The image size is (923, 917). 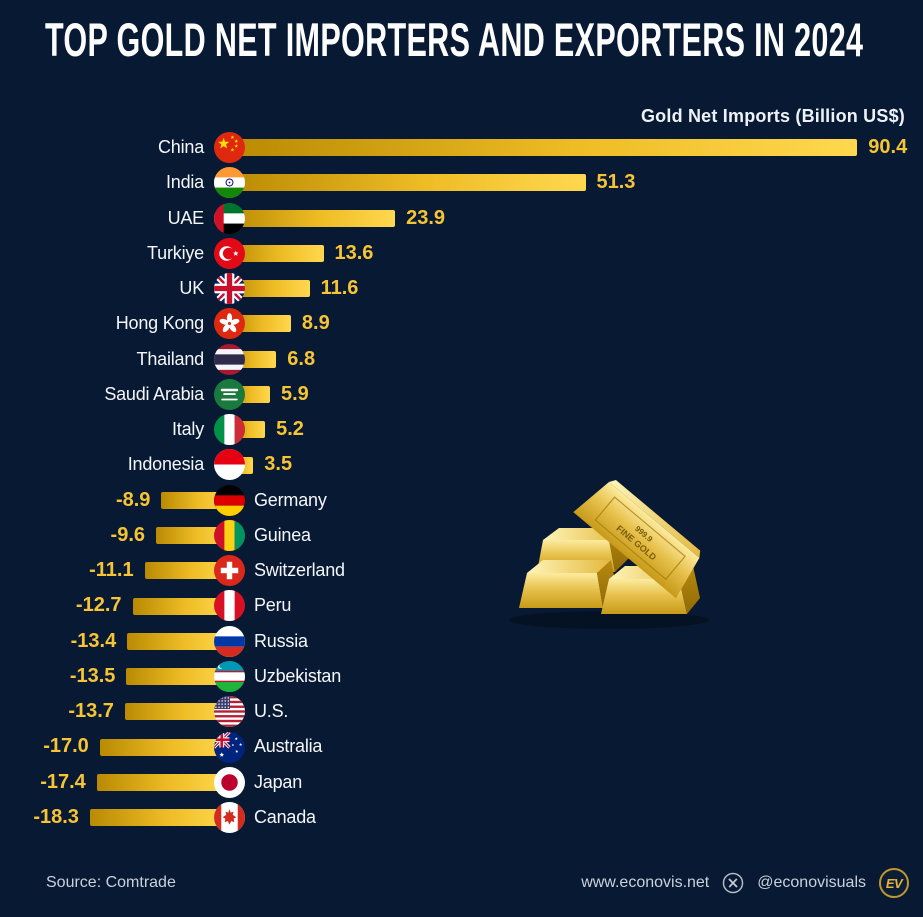 I want to click on chart-row-canada: Canada -18.3, so click(x=461, y=817).